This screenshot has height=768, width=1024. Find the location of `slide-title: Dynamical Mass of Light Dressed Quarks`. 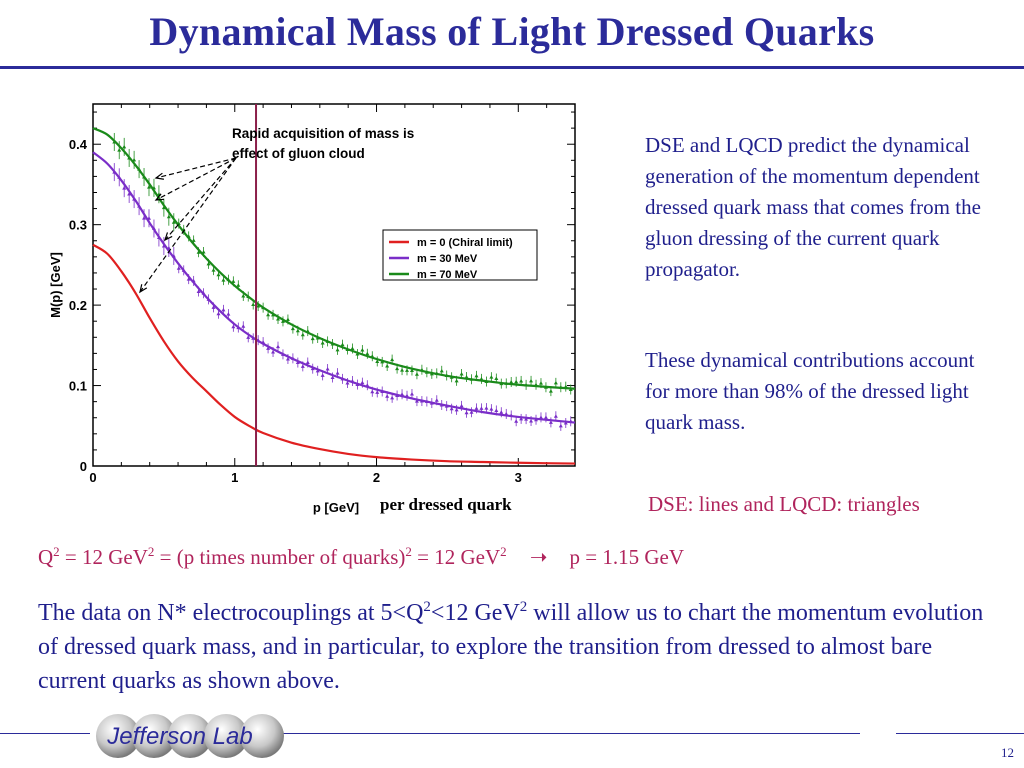

slide-title: Dynamical Mass of Light Dressed Quarks is located at coordinates (512, 31).